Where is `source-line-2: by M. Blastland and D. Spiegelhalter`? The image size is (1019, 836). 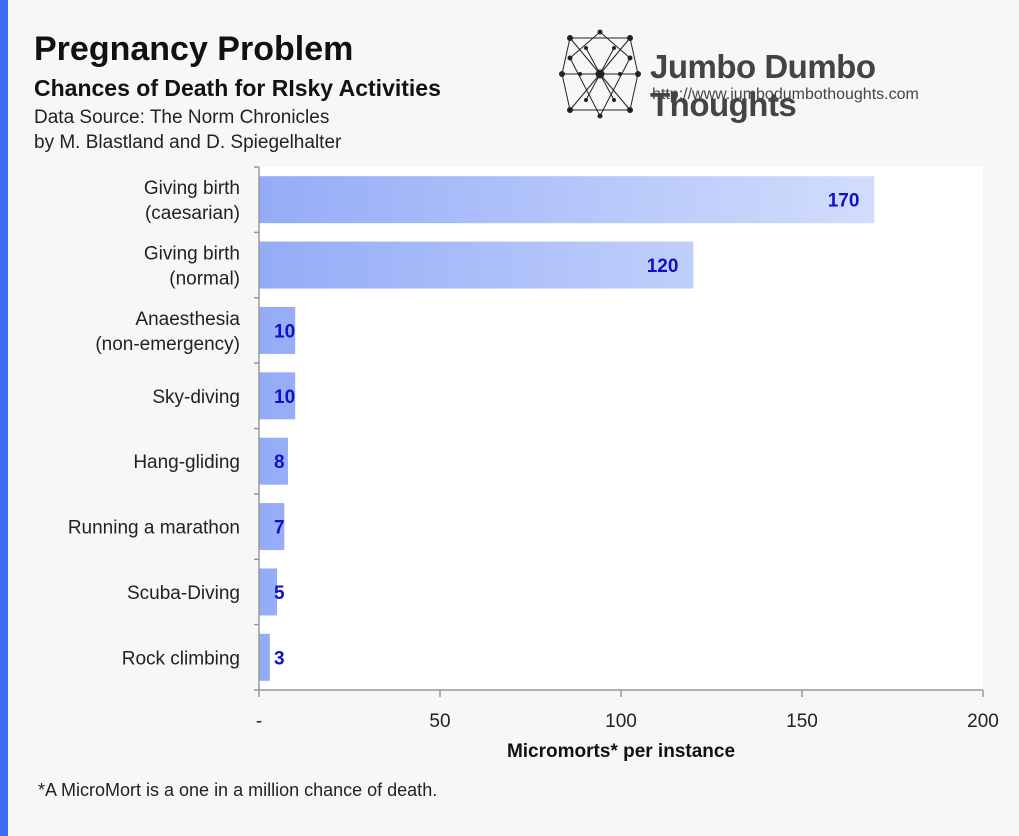 source-line-2: by M. Blastland and D. Spiegelhalter is located at coordinates (188, 142).